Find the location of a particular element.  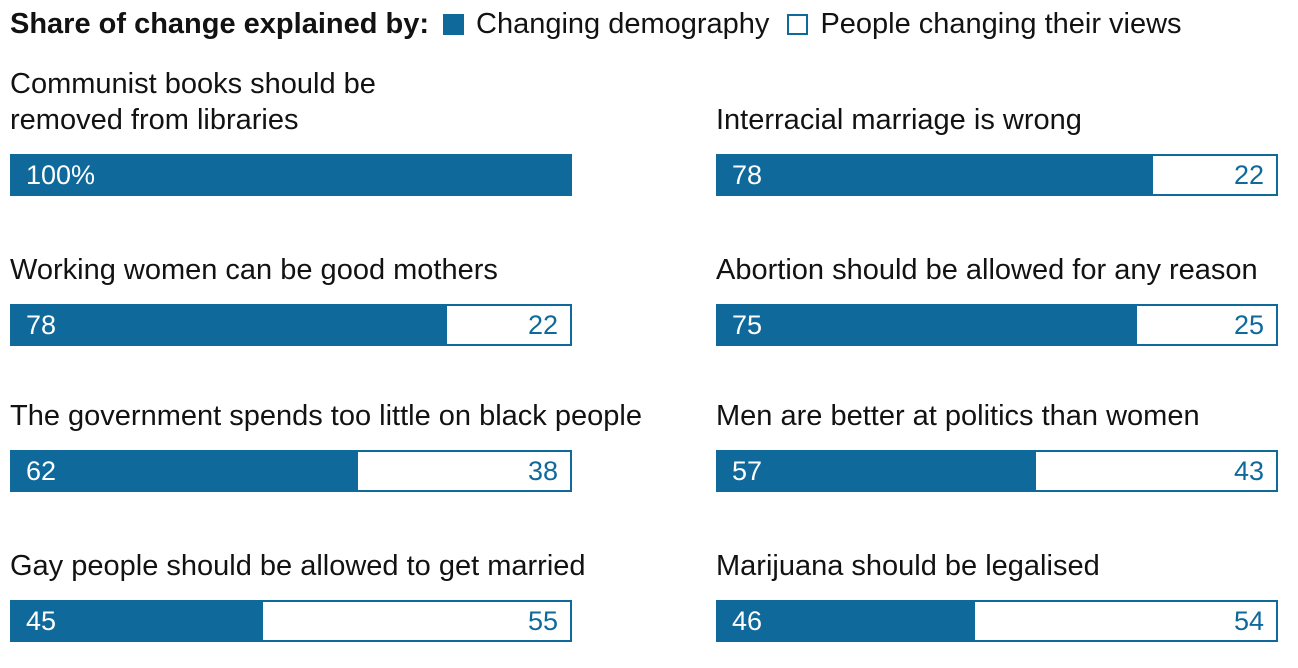

bar-segment-demography: 62 is located at coordinates (185, 471).